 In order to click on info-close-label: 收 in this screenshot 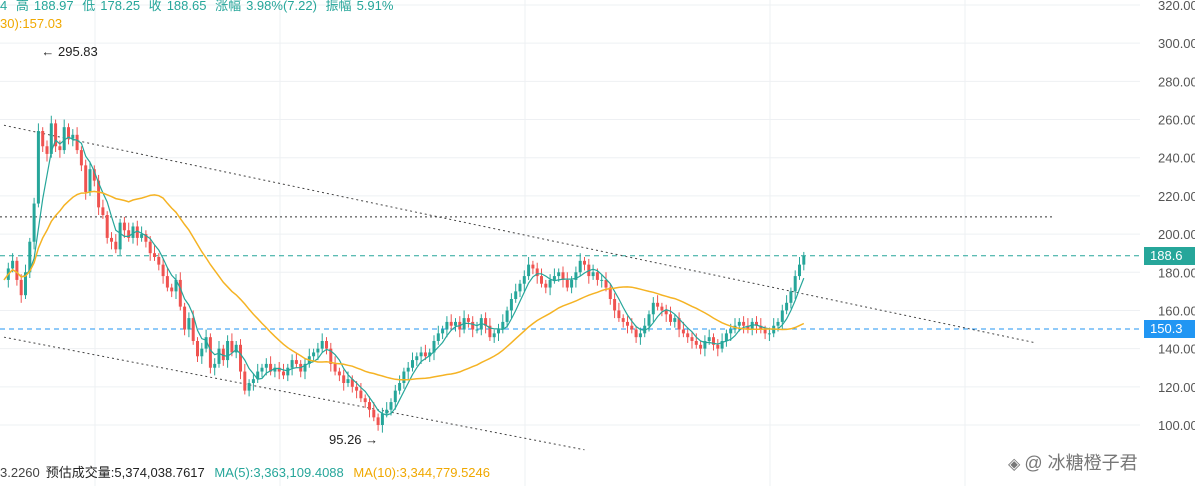, I will do `click(155, 6)`.